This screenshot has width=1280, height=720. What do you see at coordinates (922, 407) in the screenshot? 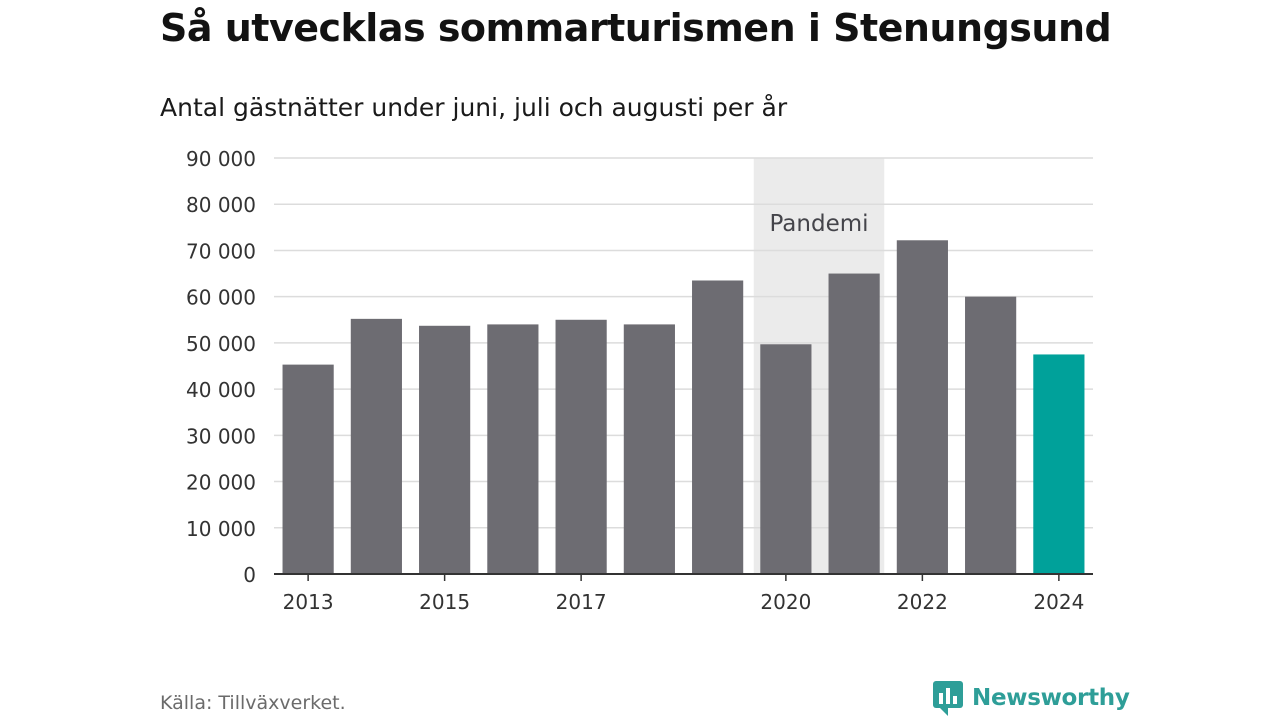
I see `bar-2022` at bounding box center [922, 407].